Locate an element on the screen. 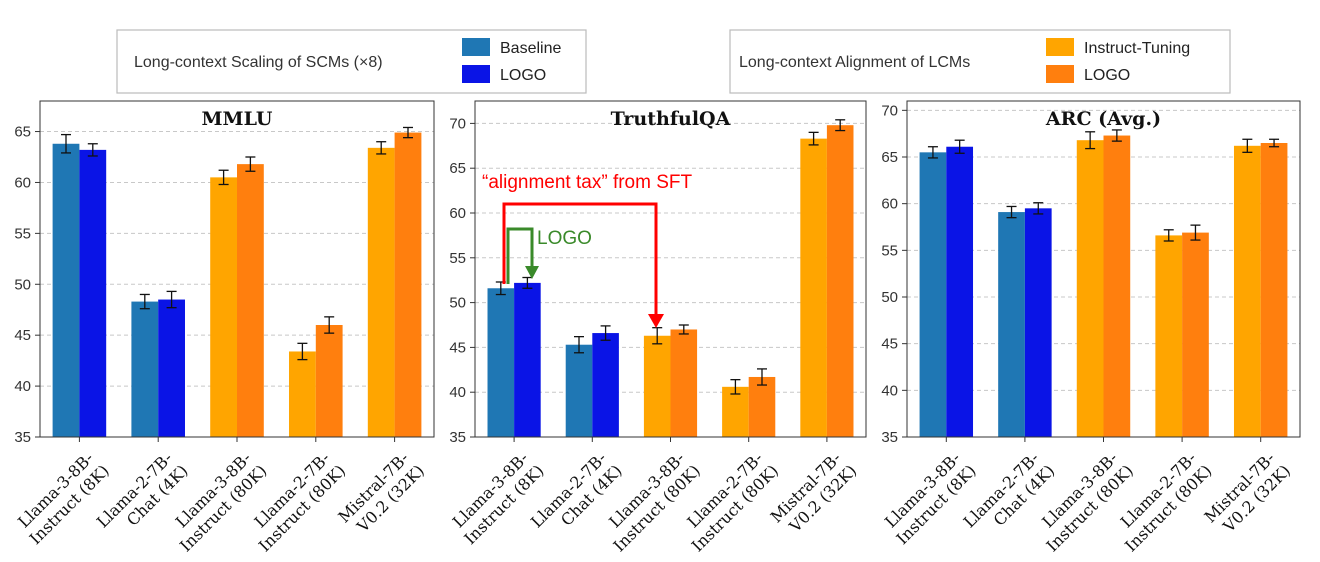 This screenshot has width=1320, height=562. alignment-tax-arrowhead is located at coordinates (656, 321).